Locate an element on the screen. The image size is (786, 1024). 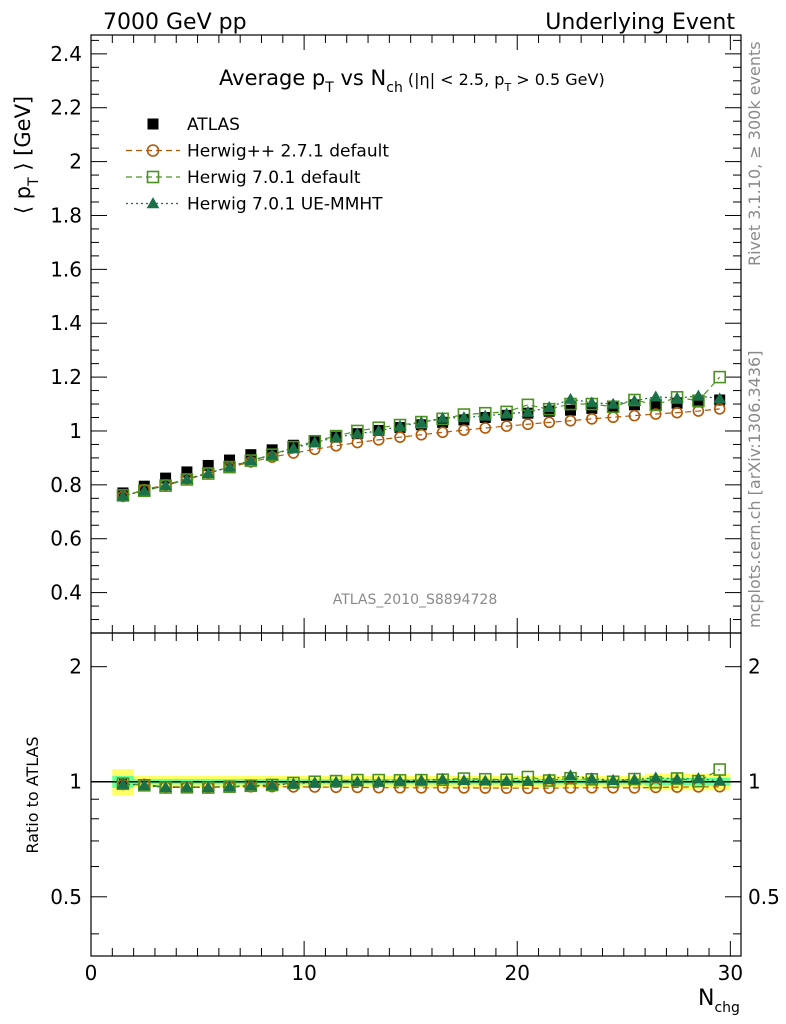
x-axis-label: Nchg is located at coordinates (719, 1001).